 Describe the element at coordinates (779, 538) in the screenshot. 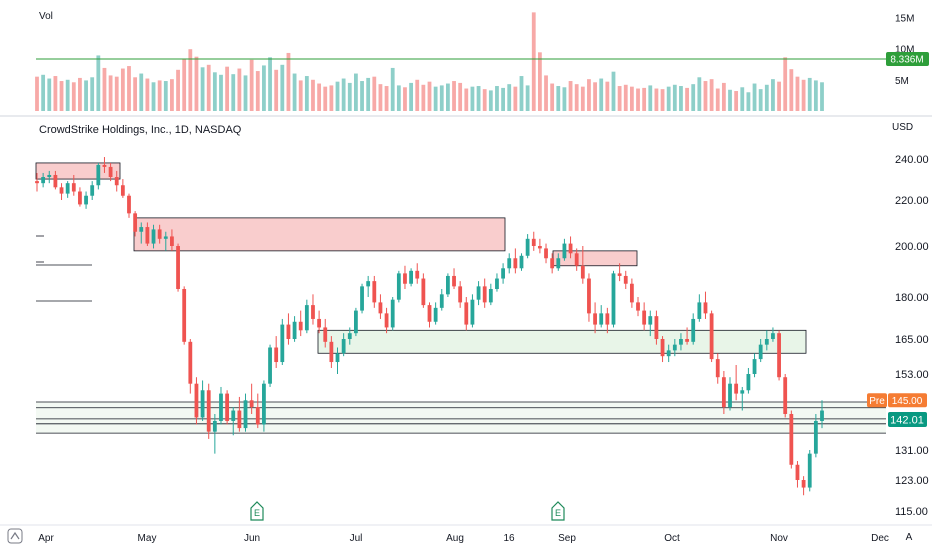

I see `time-tick-label: Nov` at that location.